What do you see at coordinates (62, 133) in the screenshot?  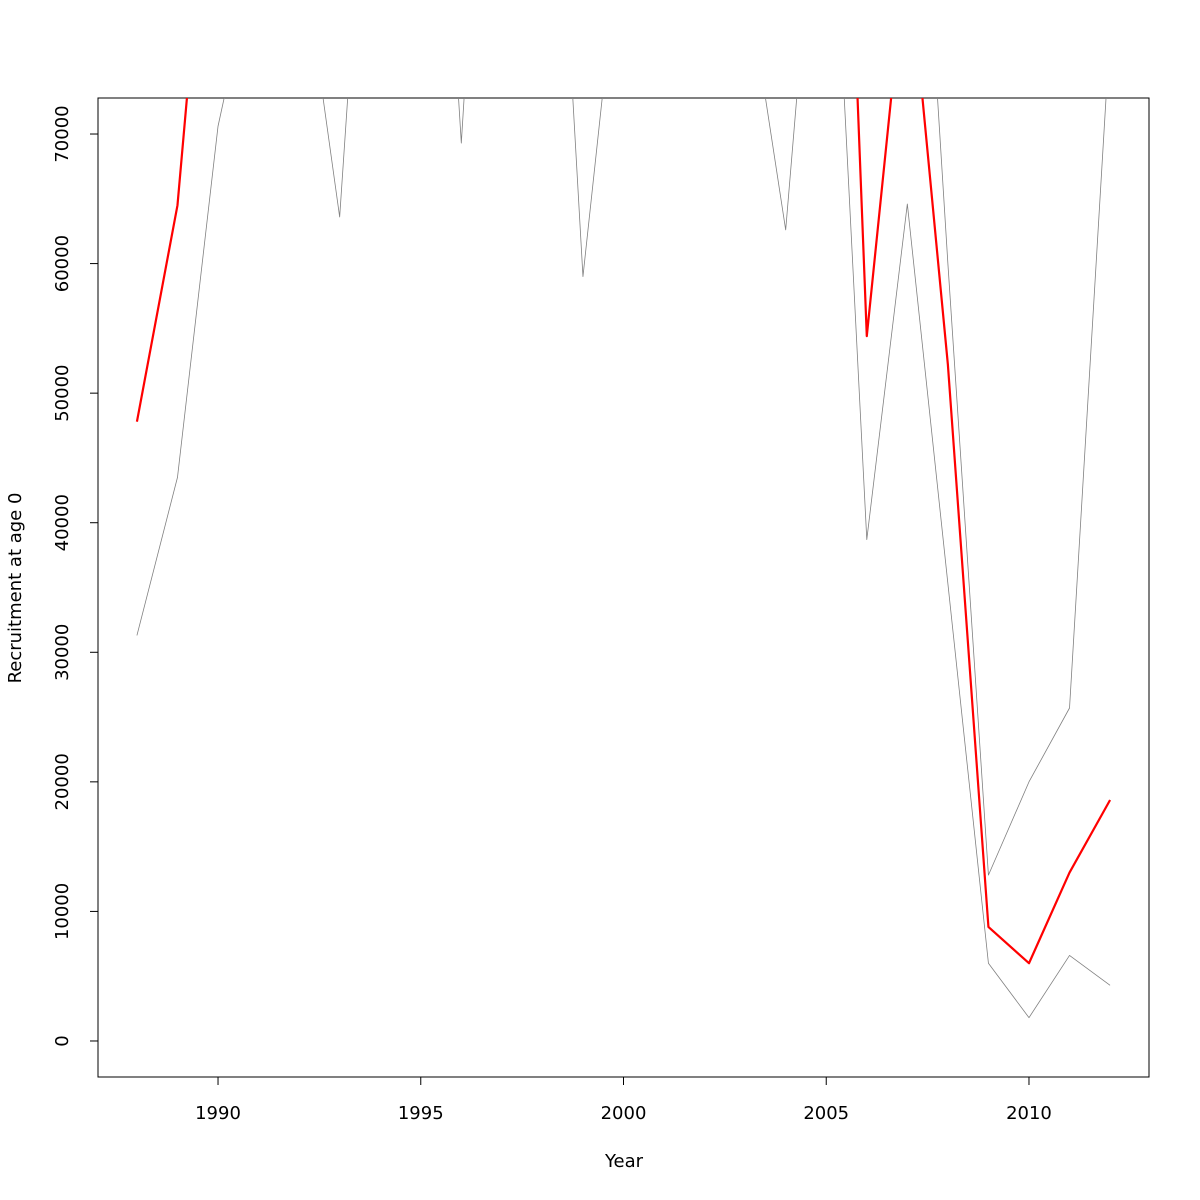 I see `y-tick-label: 70000` at bounding box center [62, 133].